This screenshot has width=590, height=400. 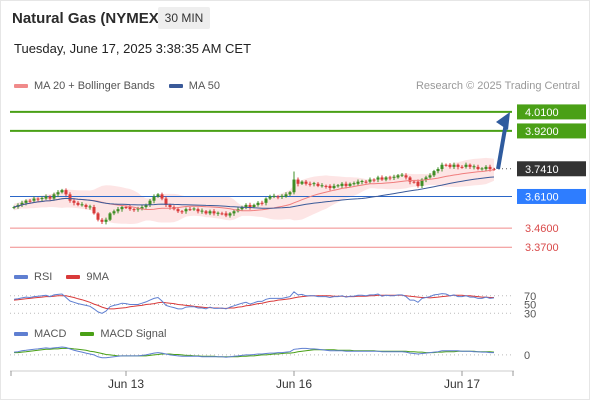 I want to click on level-tag-3.7410, so click(x=551, y=169).